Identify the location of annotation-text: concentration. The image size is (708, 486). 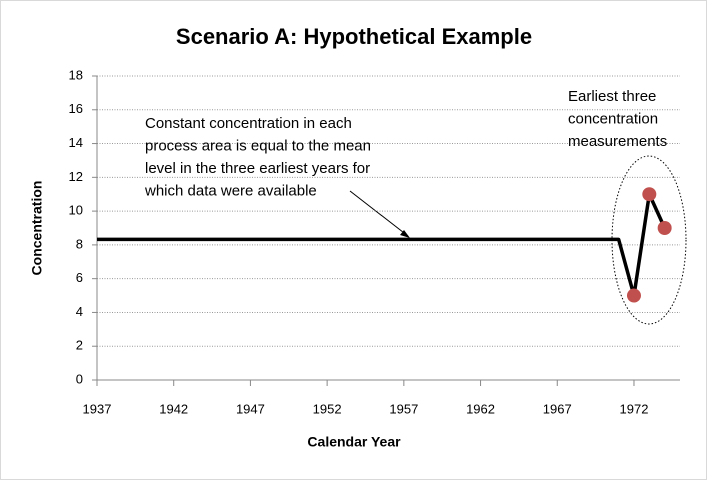
(613, 118).